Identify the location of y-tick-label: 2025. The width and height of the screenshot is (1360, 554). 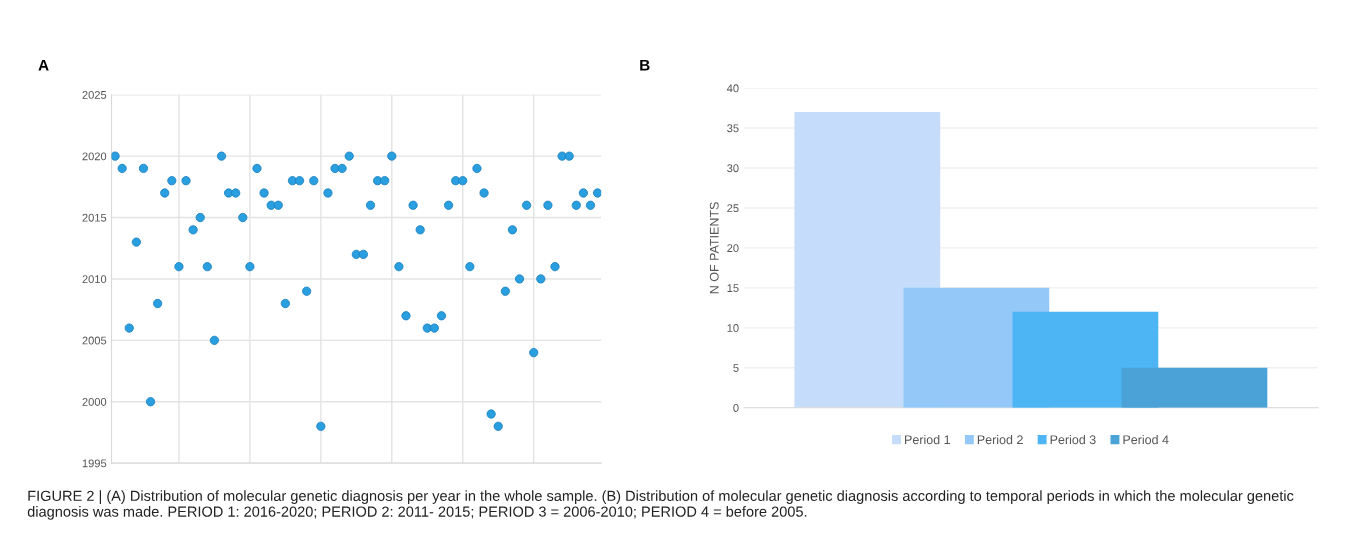
(94, 95).